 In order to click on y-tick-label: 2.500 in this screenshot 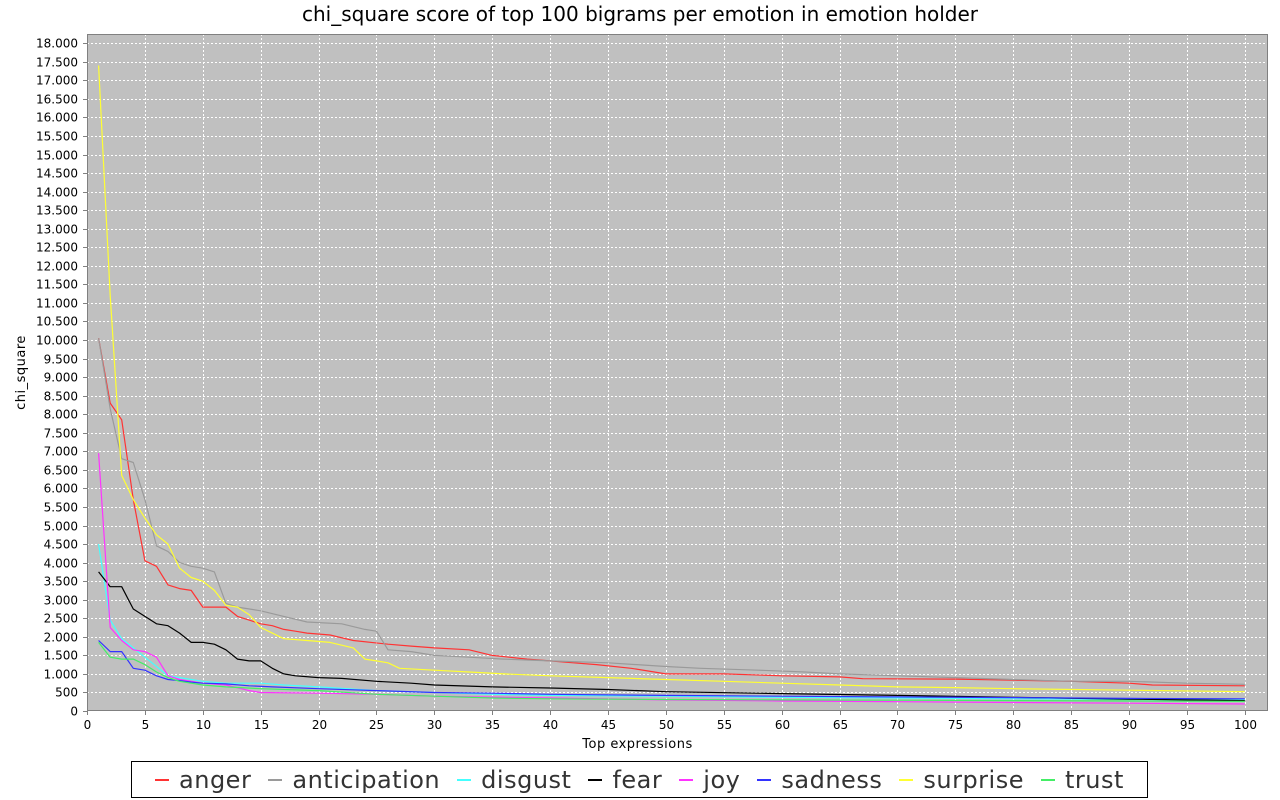, I will do `click(61, 619)`.